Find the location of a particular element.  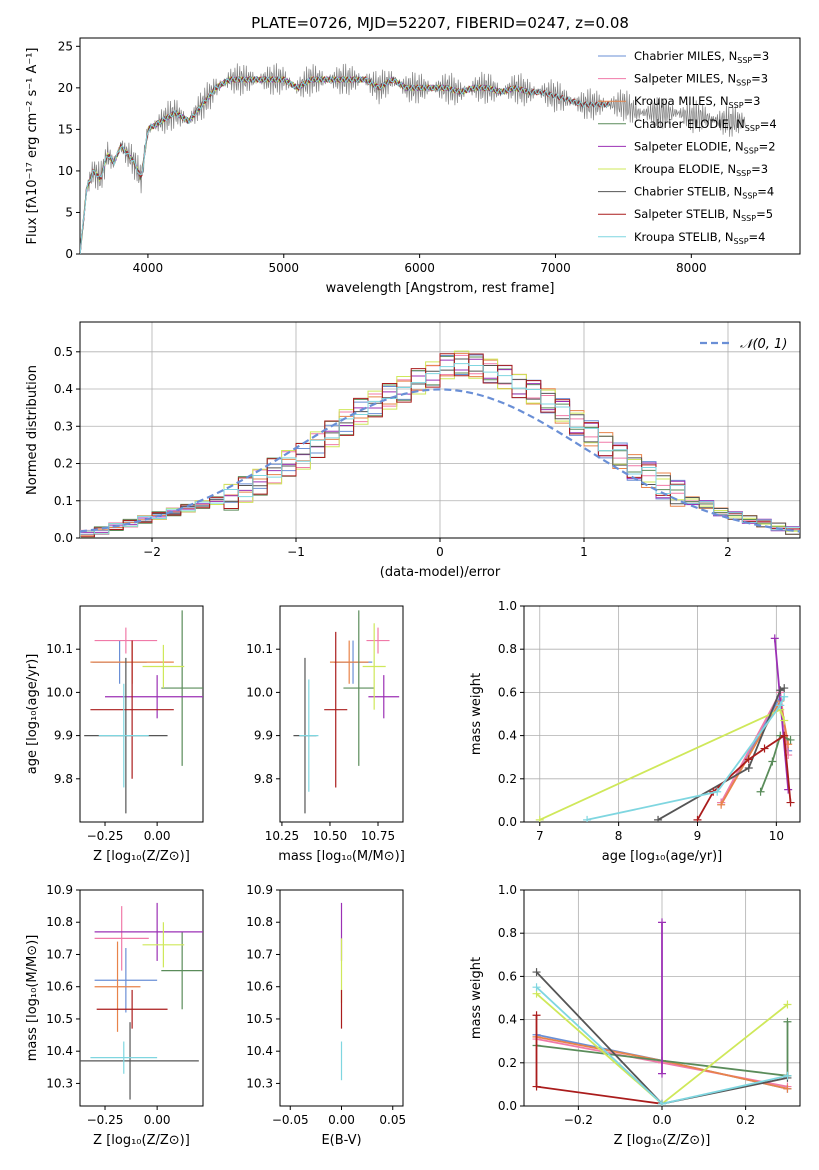

x-tick-label: 0.05 is located at coordinates (392, 1120).